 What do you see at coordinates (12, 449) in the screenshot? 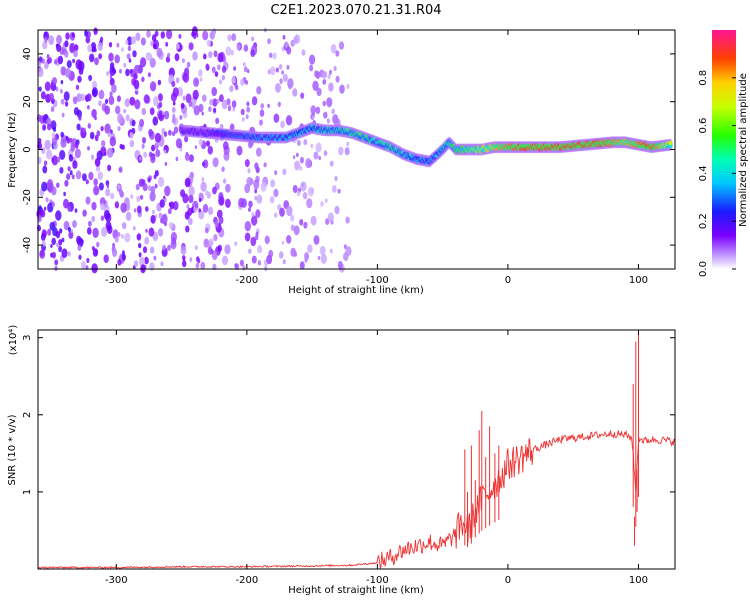
I see `snr-y-axis-label: SNR (10 * v/v)` at bounding box center [12, 449].